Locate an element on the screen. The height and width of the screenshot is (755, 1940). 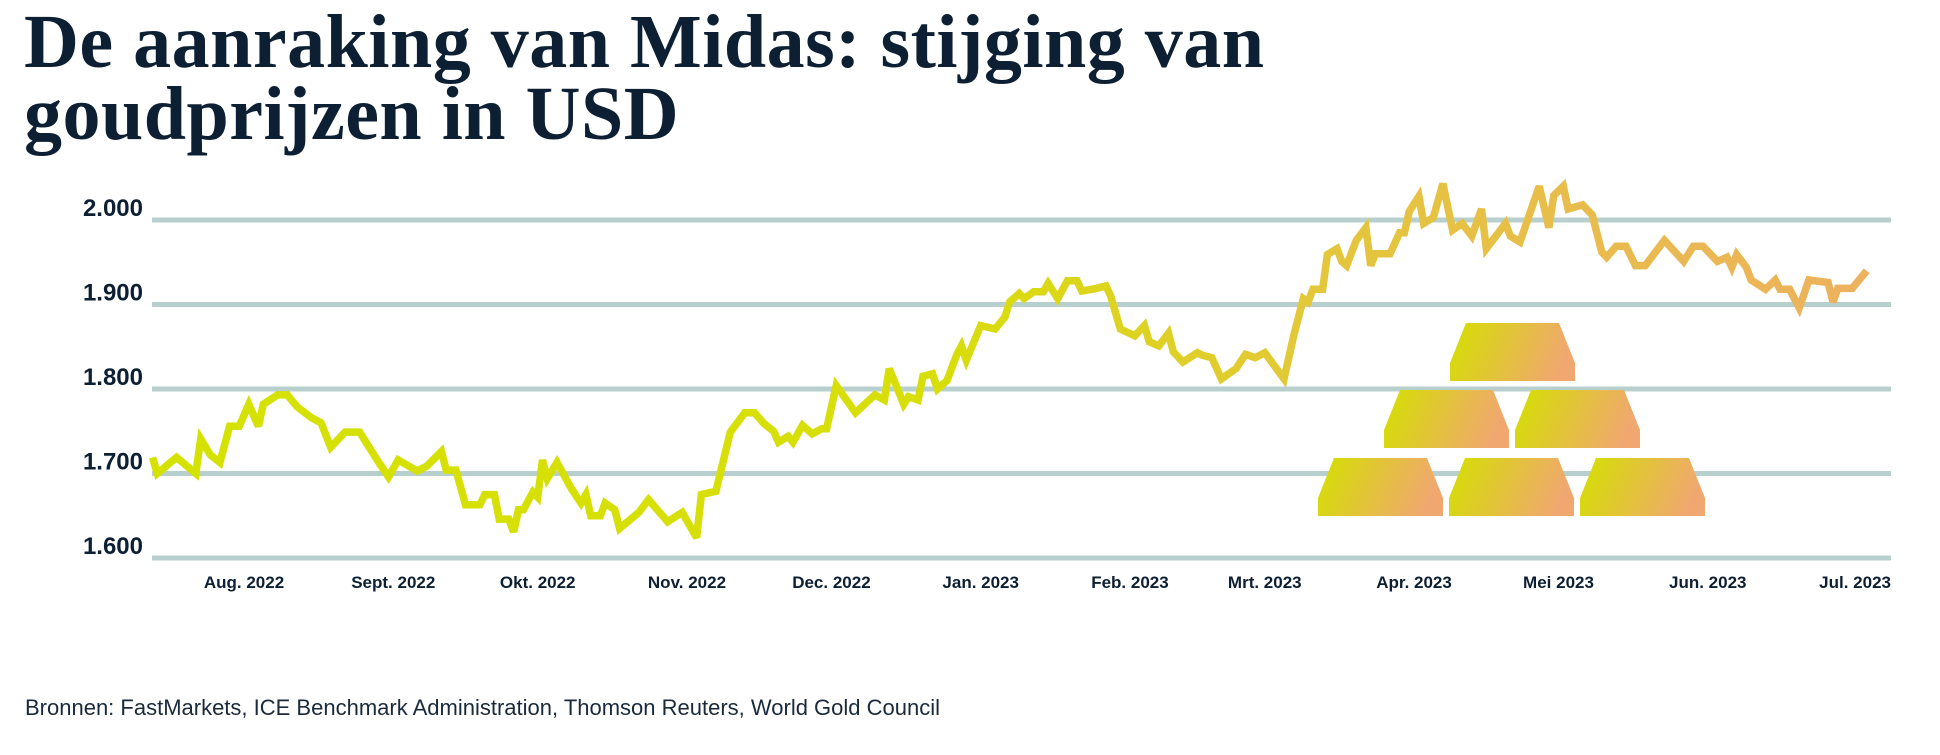
x-tick-label: Feb. 2023 is located at coordinates (1130, 582).